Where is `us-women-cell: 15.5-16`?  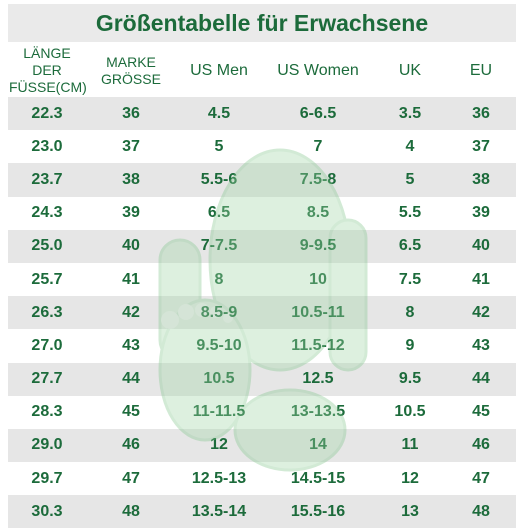
us-women-cell: 15.5-16 is located at coordinates (318, 511).